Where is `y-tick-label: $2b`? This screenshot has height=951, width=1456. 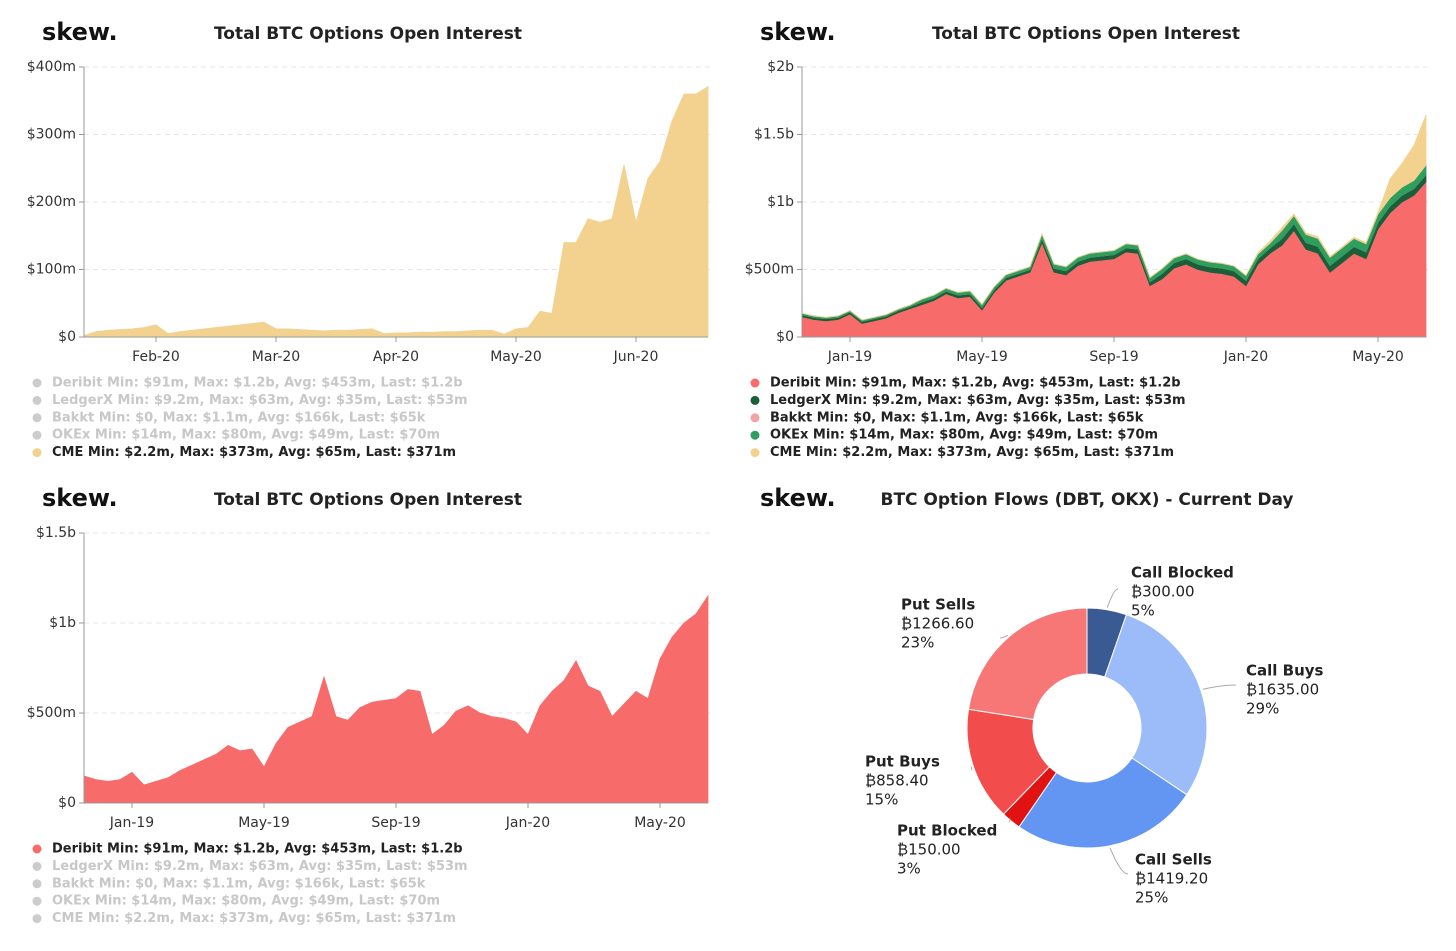
y-tick-label: $2b is located at coordinates (780, 67).